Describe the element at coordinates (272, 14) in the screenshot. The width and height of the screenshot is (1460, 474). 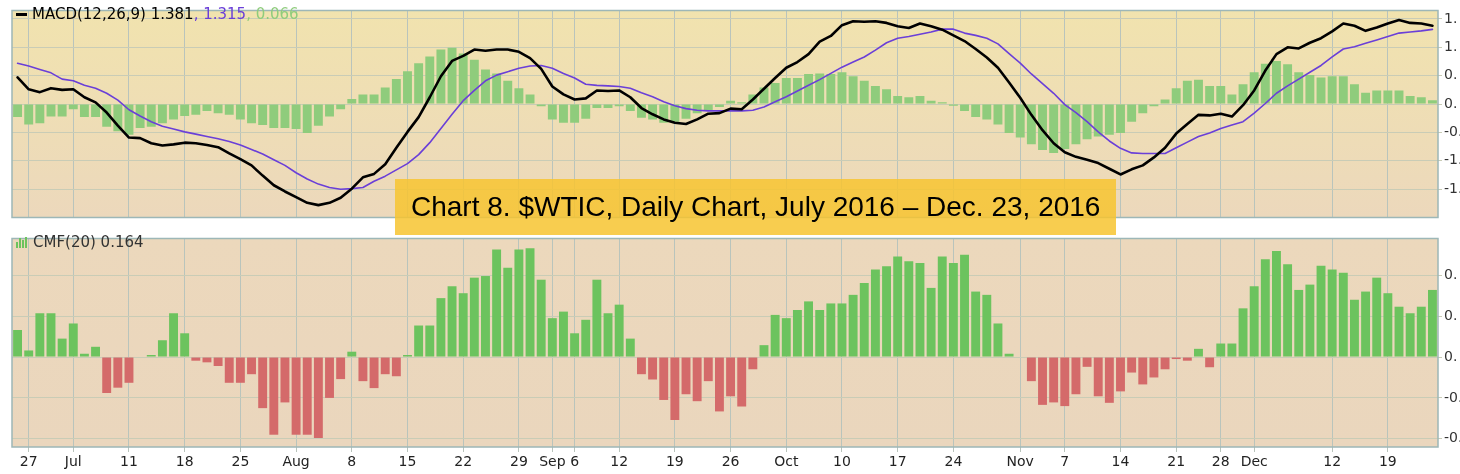
I see `text: , 0.066` at that location.